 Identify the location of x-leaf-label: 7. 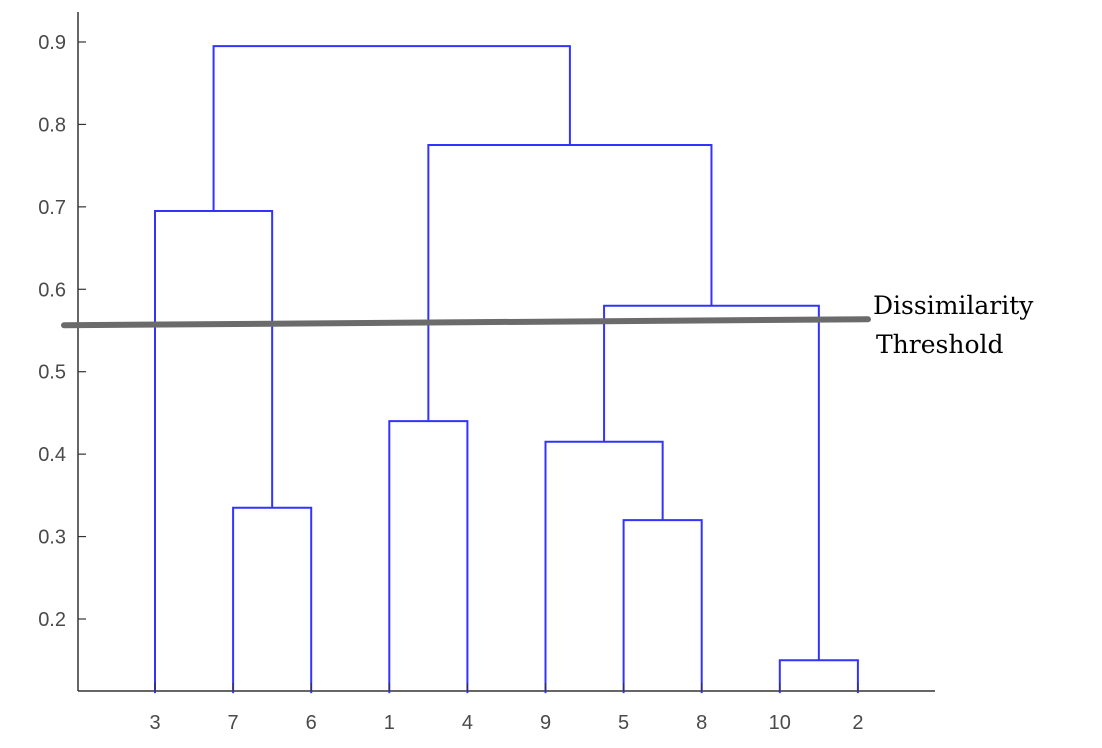
(233, 723).